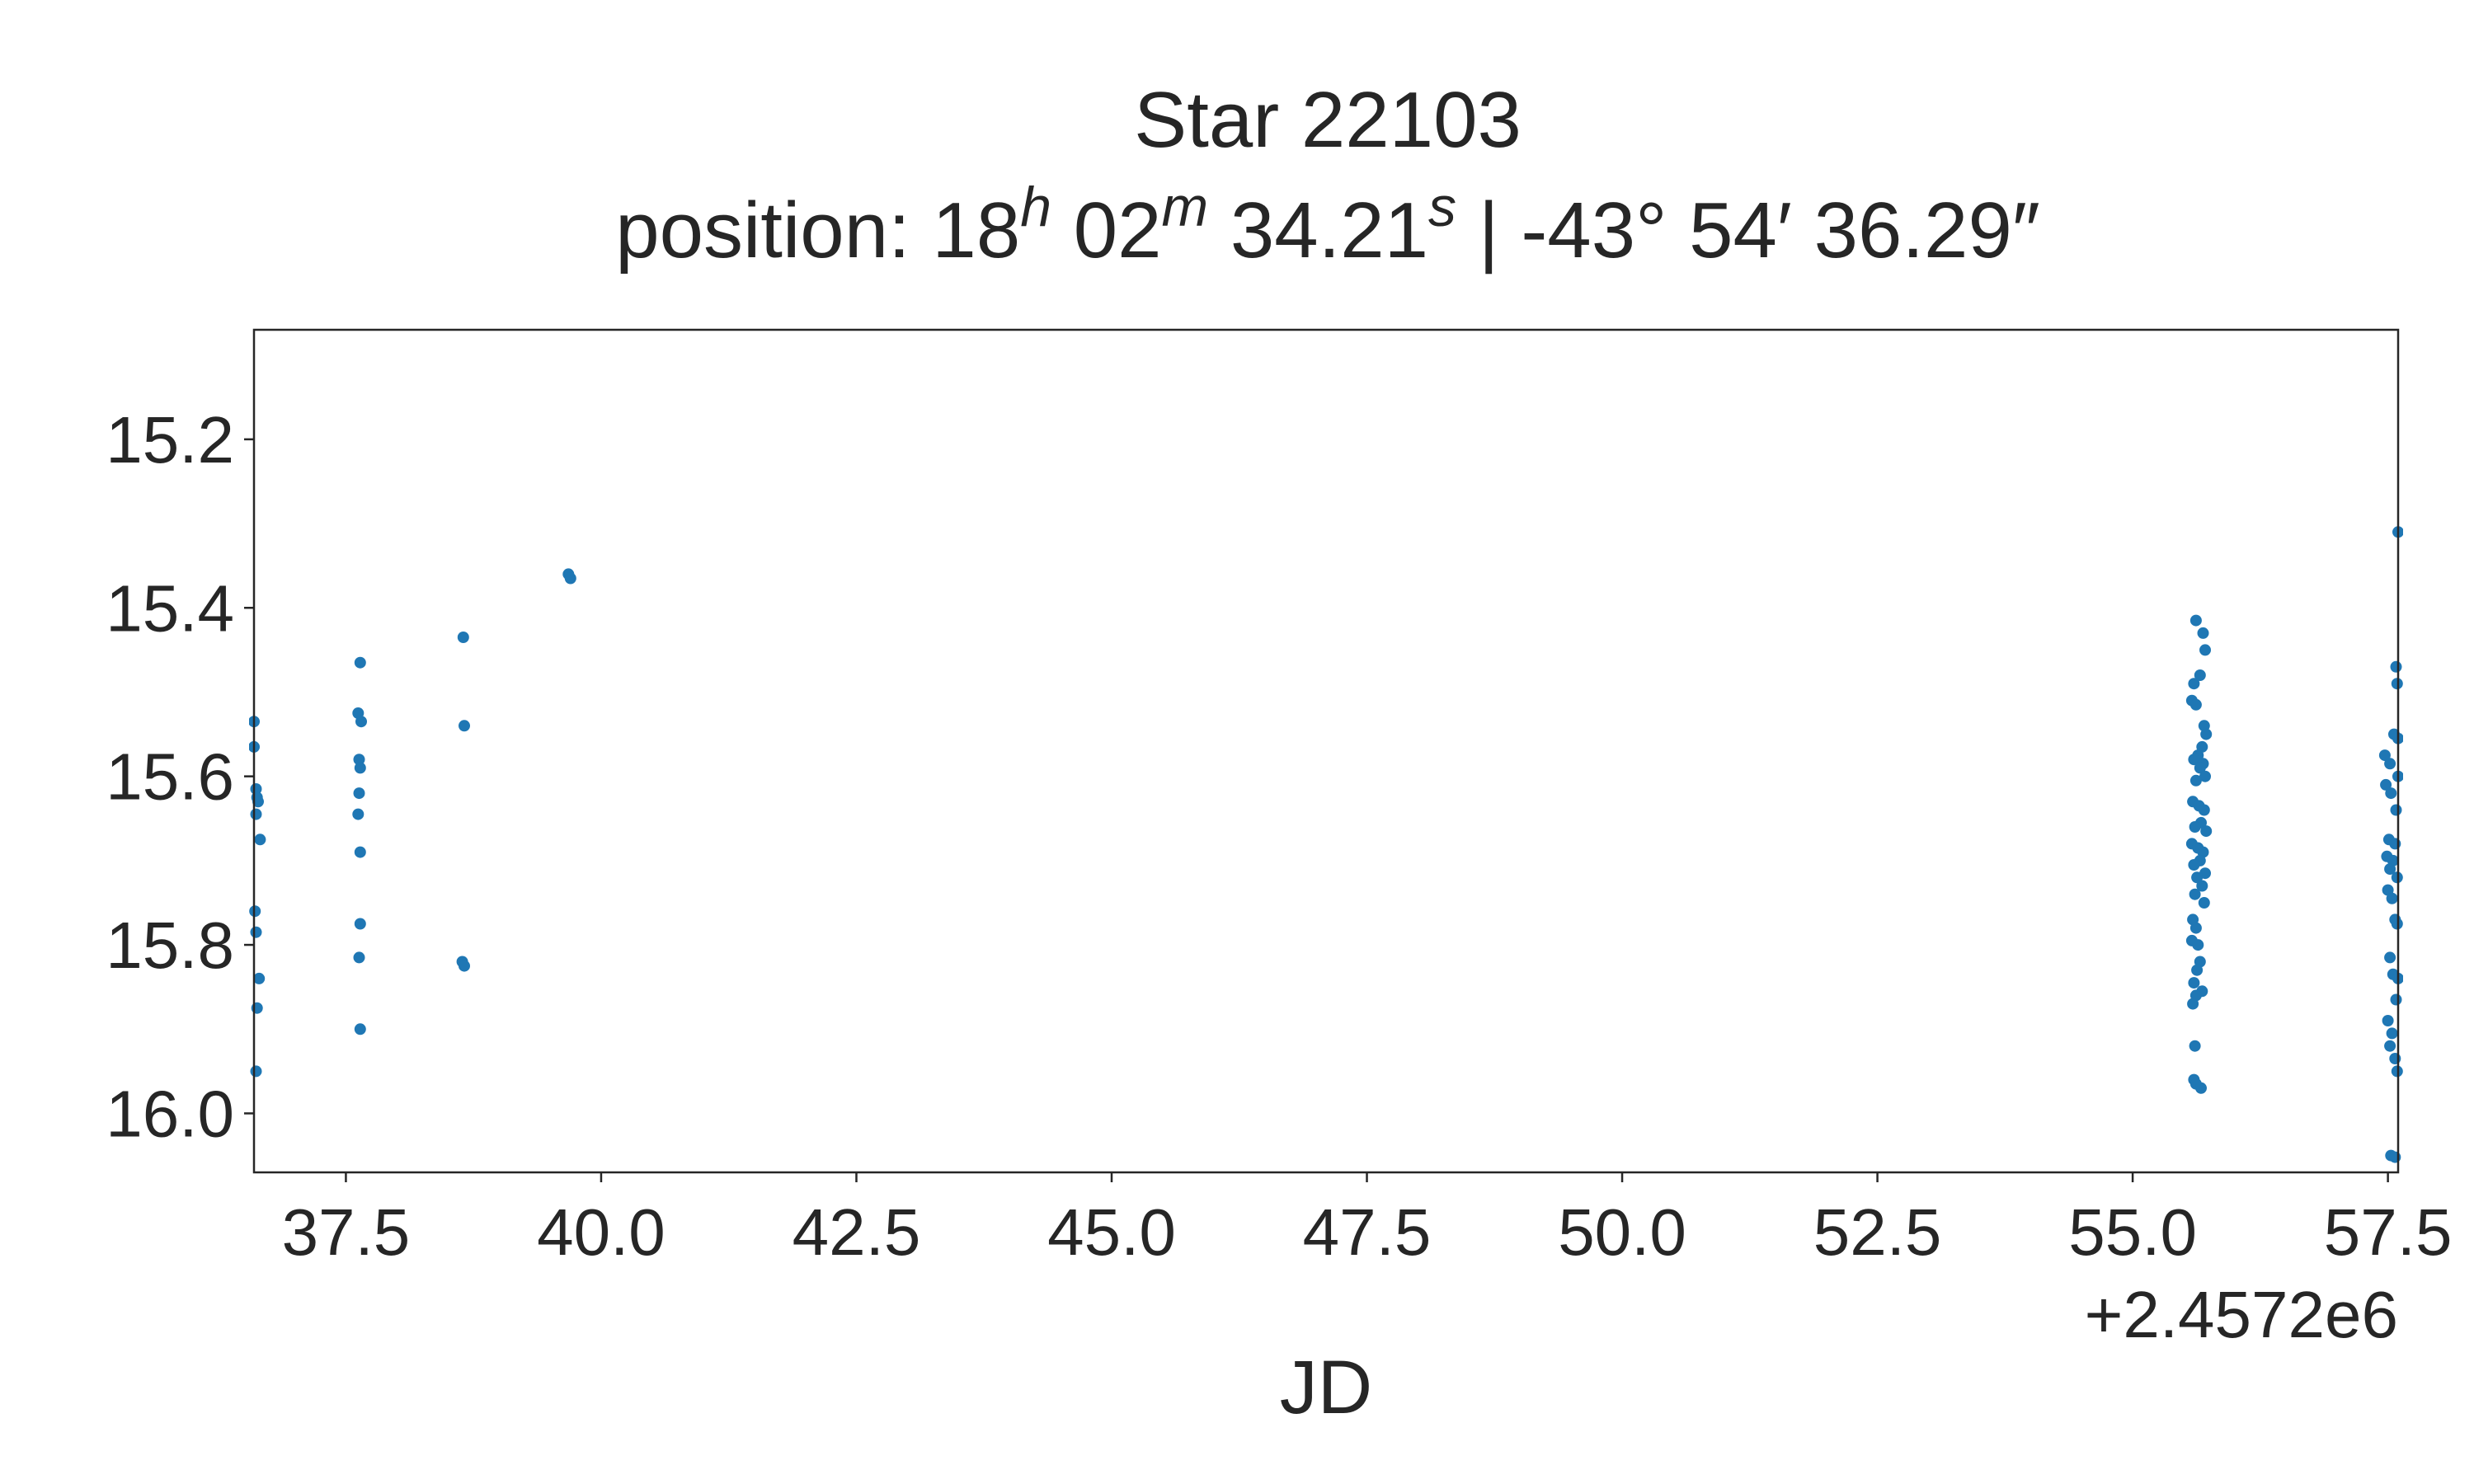 The image size is (2474, 1484). Describe the element at coordinates (1326, 1387) in the screenshot. I see `x-axis-label: JD` at that location.